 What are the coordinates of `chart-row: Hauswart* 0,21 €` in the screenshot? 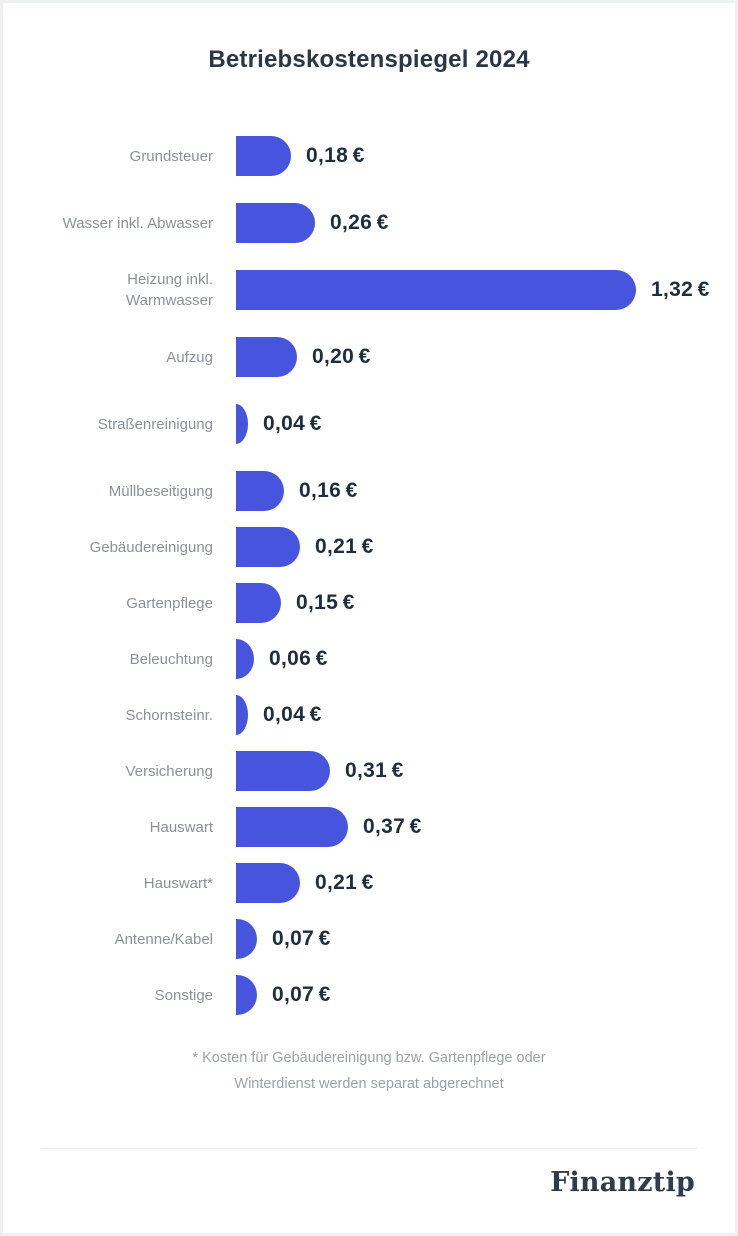 It's located at (369, 883).